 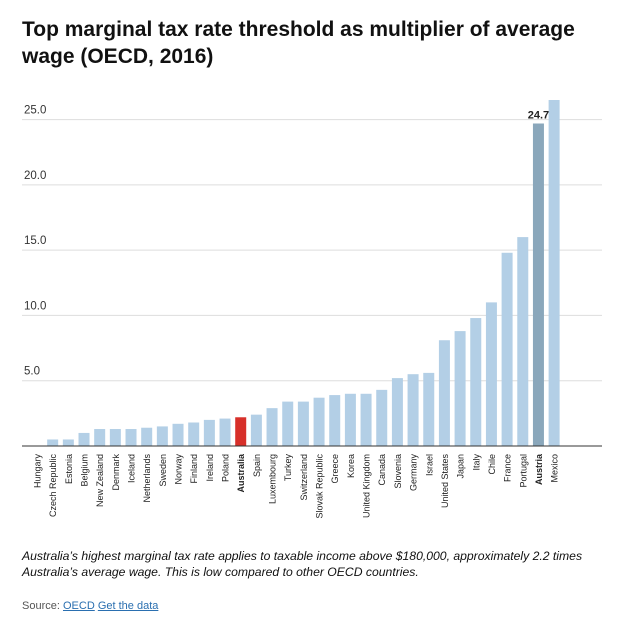 What do you see at coordinates (288, 468) in the screenshot?
I see `x-tick-label: Turkey` at bounding box center [288, 468].